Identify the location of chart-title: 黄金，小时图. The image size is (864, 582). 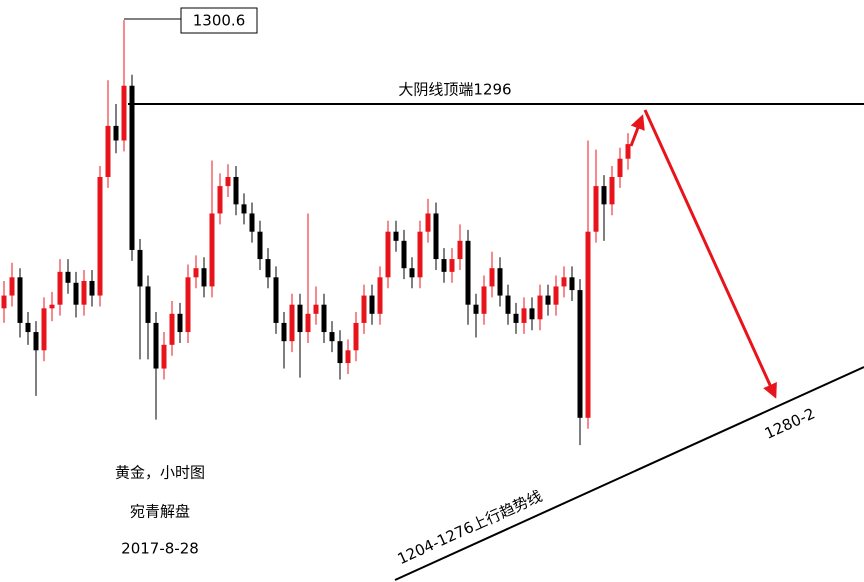
(160, 473).